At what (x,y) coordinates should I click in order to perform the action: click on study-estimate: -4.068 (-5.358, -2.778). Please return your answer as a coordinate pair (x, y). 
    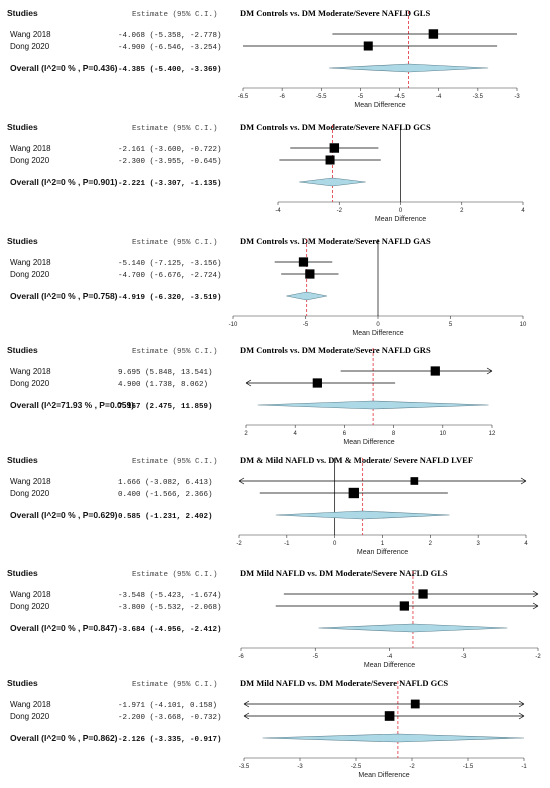
    Looking at the image, I should click on (170, 36).